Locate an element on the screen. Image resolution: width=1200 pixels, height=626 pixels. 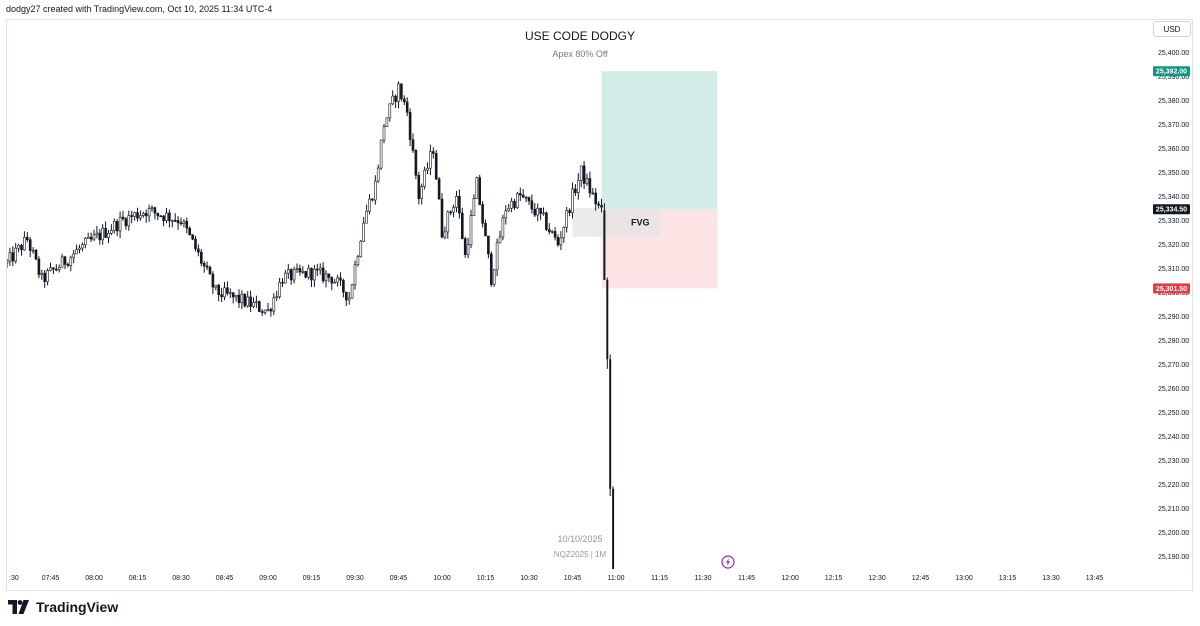
y-tick-label: 25,340.00 is located at coordinates (1173, 197).